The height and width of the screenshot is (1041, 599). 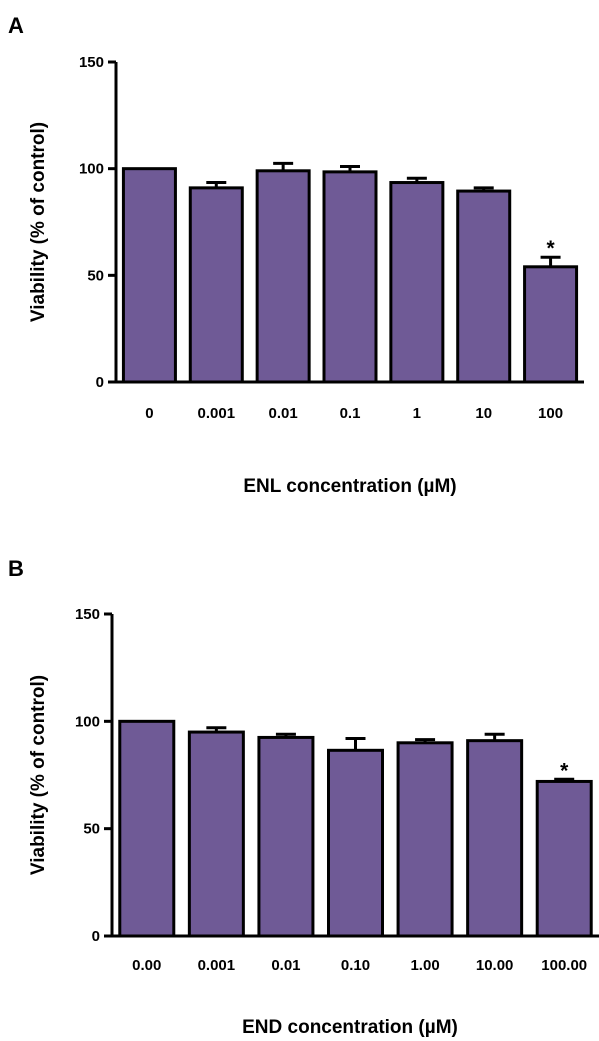 I want to click on x-tick-label: 1.00, so click(x=424, y=965).